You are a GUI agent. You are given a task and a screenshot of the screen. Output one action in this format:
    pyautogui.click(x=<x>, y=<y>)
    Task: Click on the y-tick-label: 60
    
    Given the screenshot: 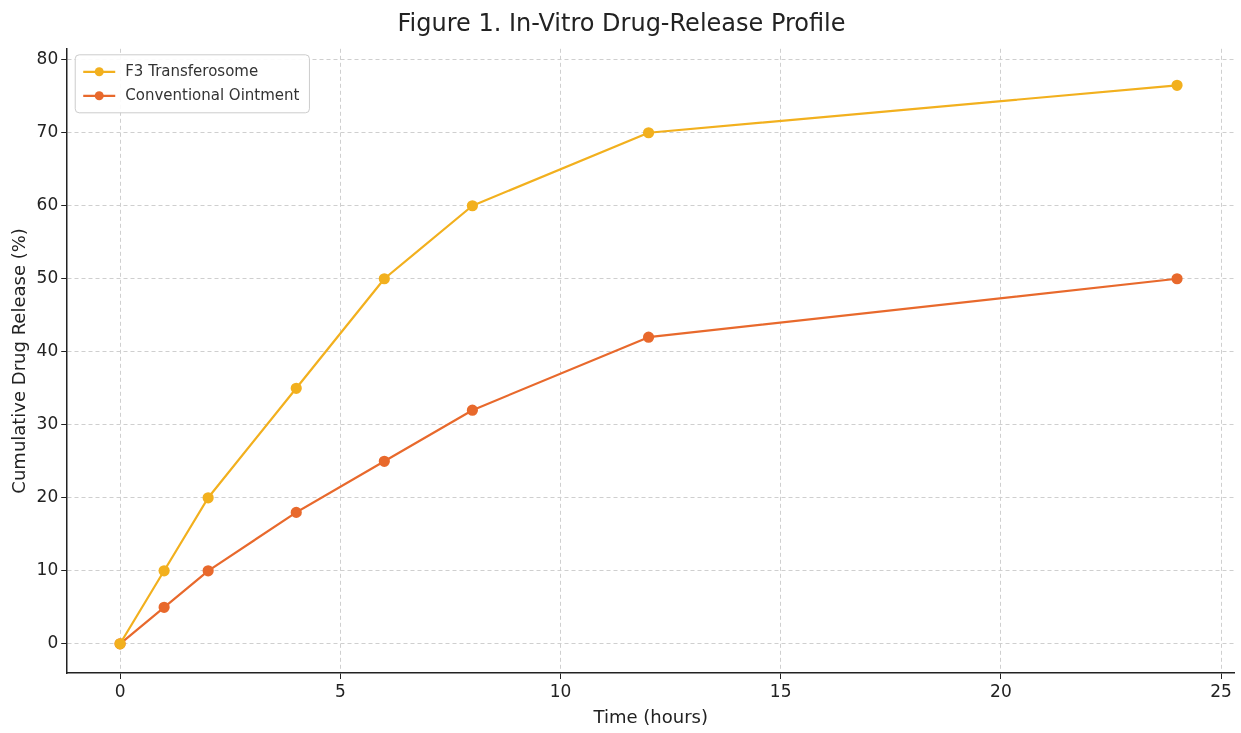 What is the action you would take?
    pyautogui.click(x=47, y=204)
    